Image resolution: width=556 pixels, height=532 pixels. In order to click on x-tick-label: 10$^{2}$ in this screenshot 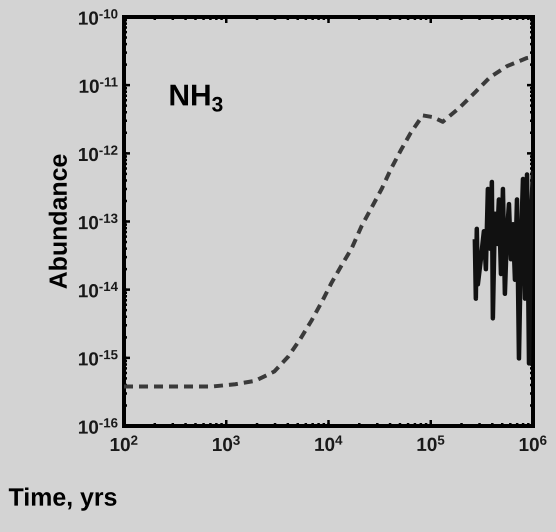, I will do `click(124, 444)`.